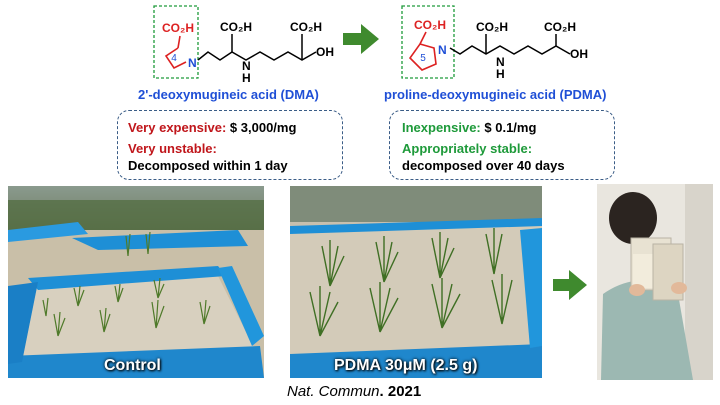 This screenshot has width=720, height=405. I want to click on dma-acid-2: CO₂H, so click(306, 27).